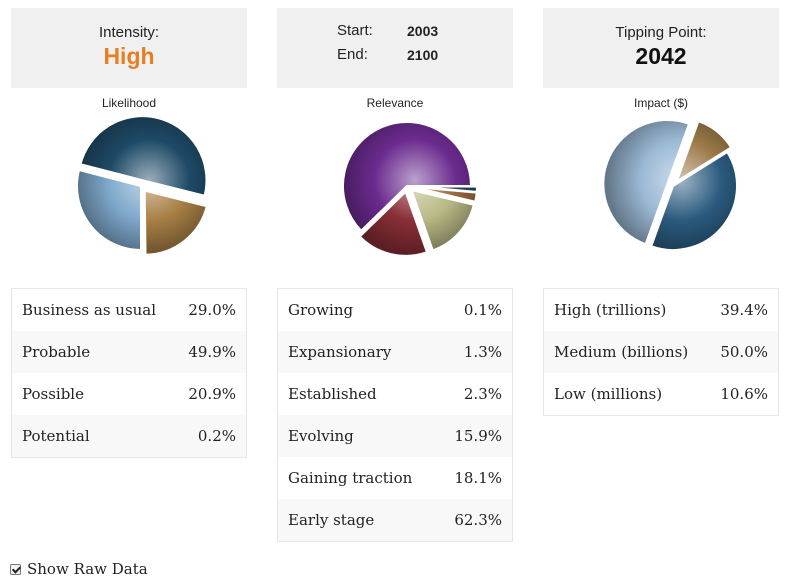 This screenshot has width=789, height=587. Describe the element at coordinates (646, 182) in the screenshot. I see `pie-slice-medium-billions` at that location.